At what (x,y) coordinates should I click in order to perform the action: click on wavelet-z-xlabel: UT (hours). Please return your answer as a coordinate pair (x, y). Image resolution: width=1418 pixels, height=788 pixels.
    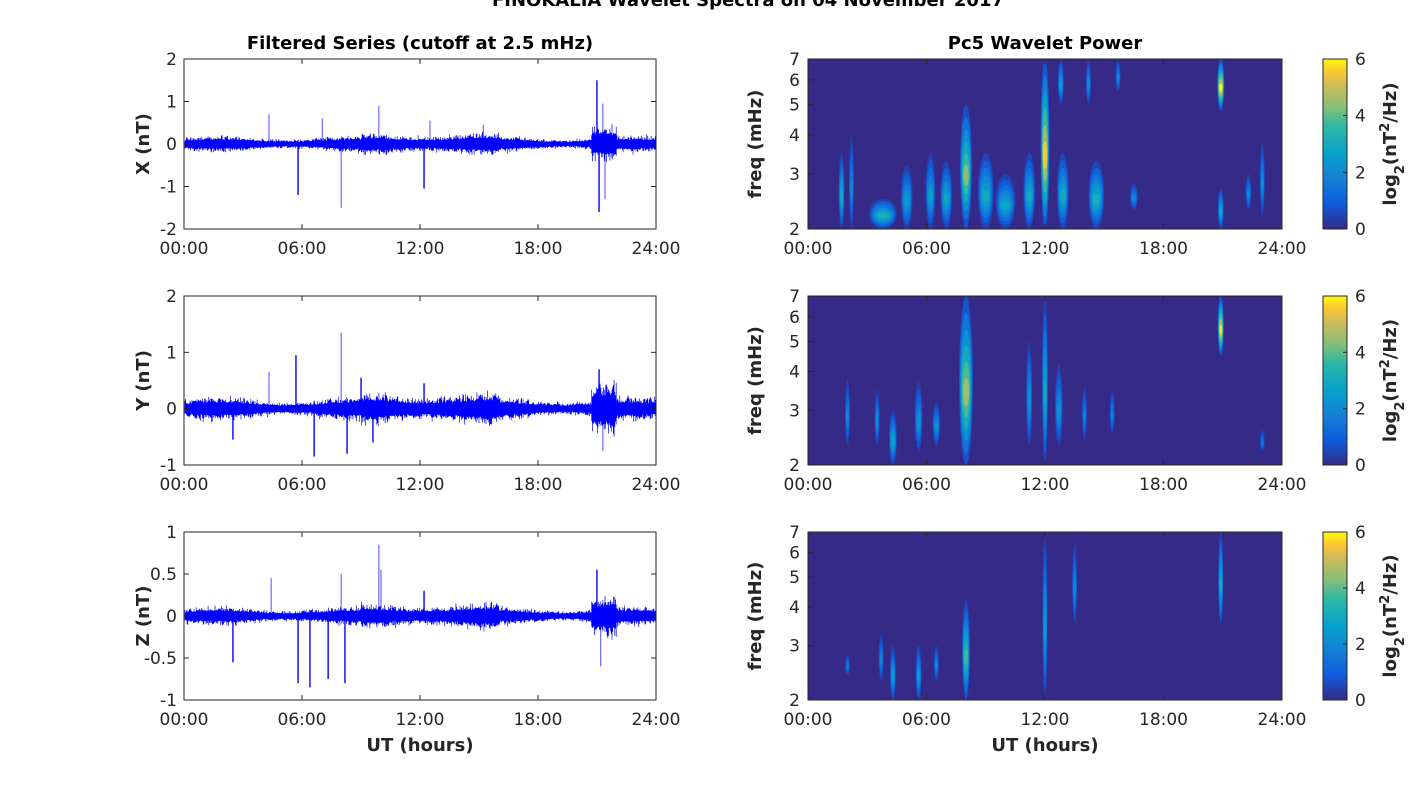
    Looking at the image, I should click on (1044, 745).